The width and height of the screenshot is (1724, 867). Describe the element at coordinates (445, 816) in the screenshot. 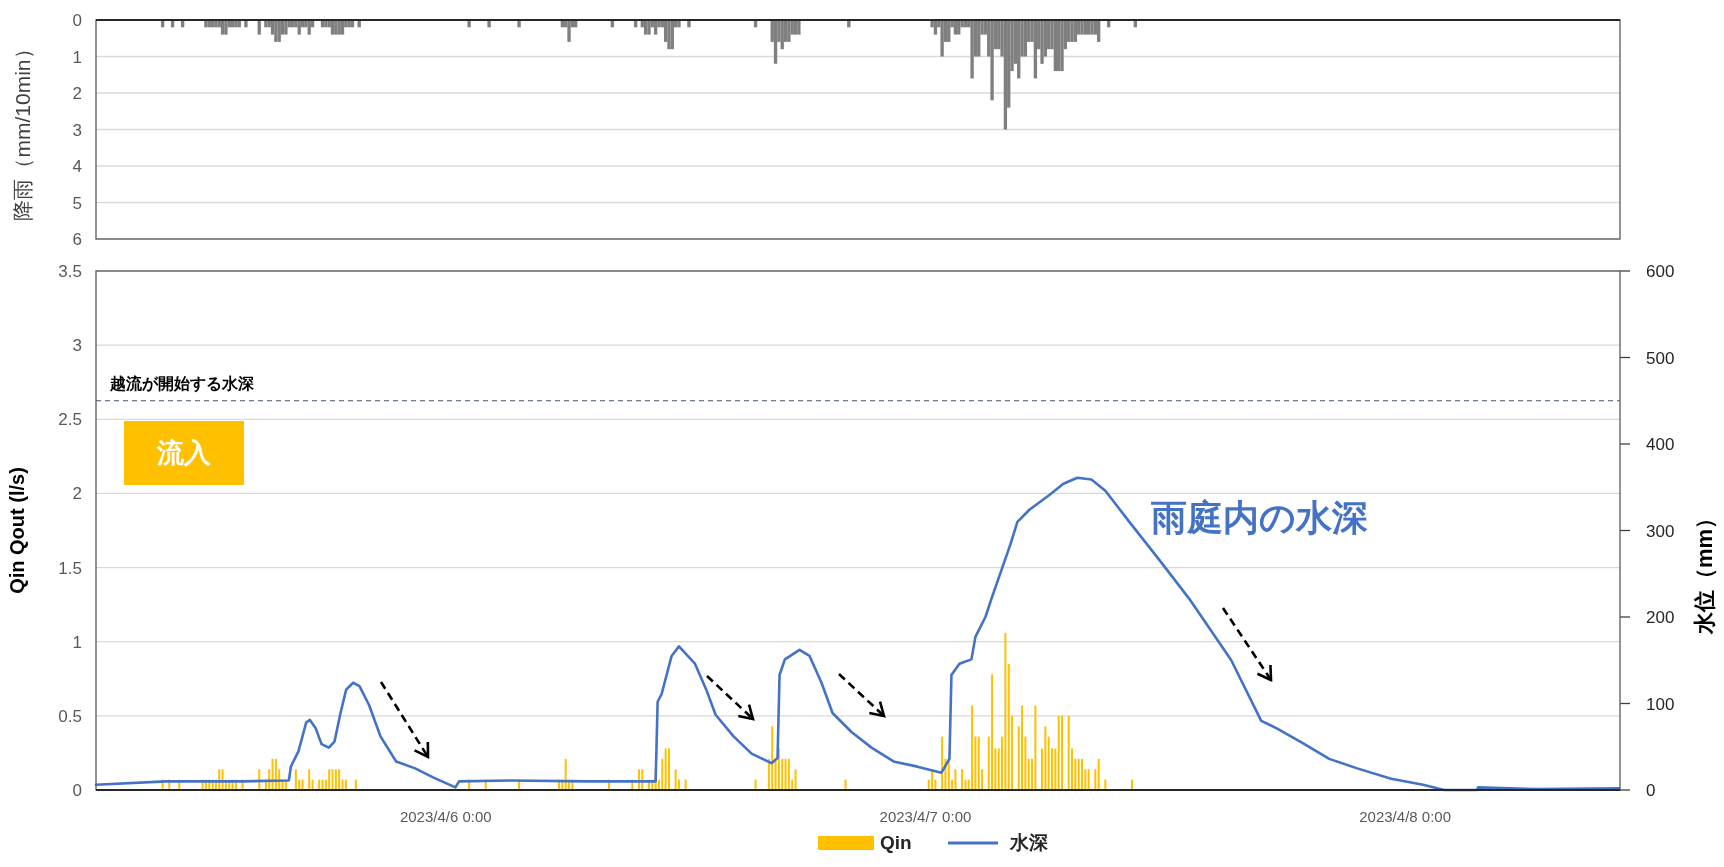

I see `x-tick-label: 2023/4/6 0:00` at that location.